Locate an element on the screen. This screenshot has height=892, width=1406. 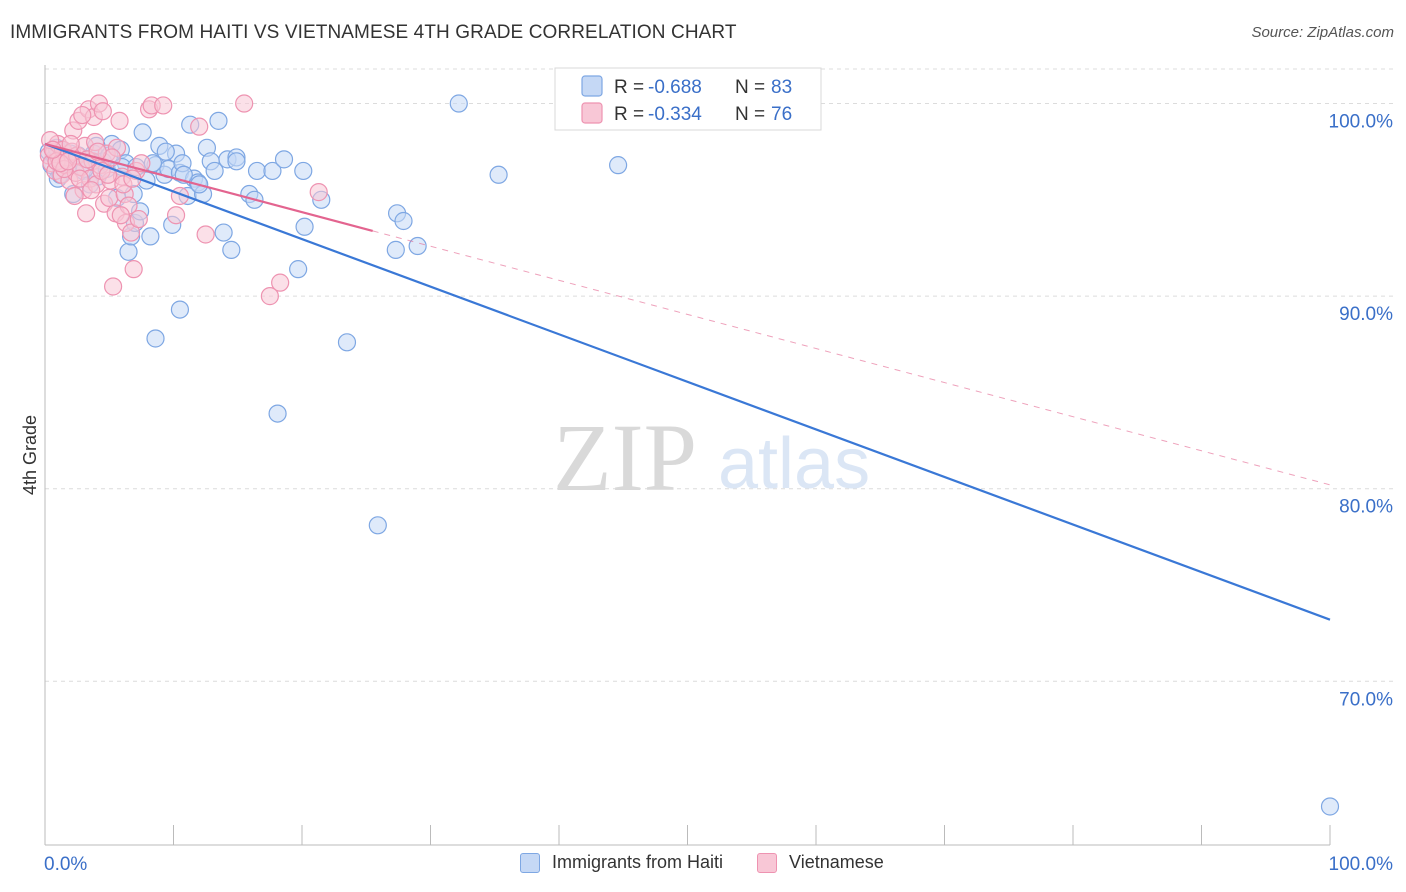
legend-label-vietnamese: Vietnamese is located at coordinates (836, 862).